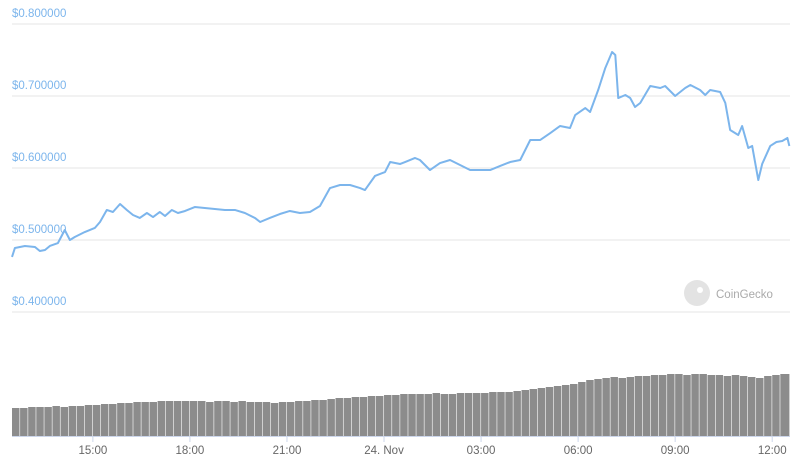 Image resolution: width=804 pixels, height=465 pixels. I want to click on watermark: CoinGecko, so click(728, 293).